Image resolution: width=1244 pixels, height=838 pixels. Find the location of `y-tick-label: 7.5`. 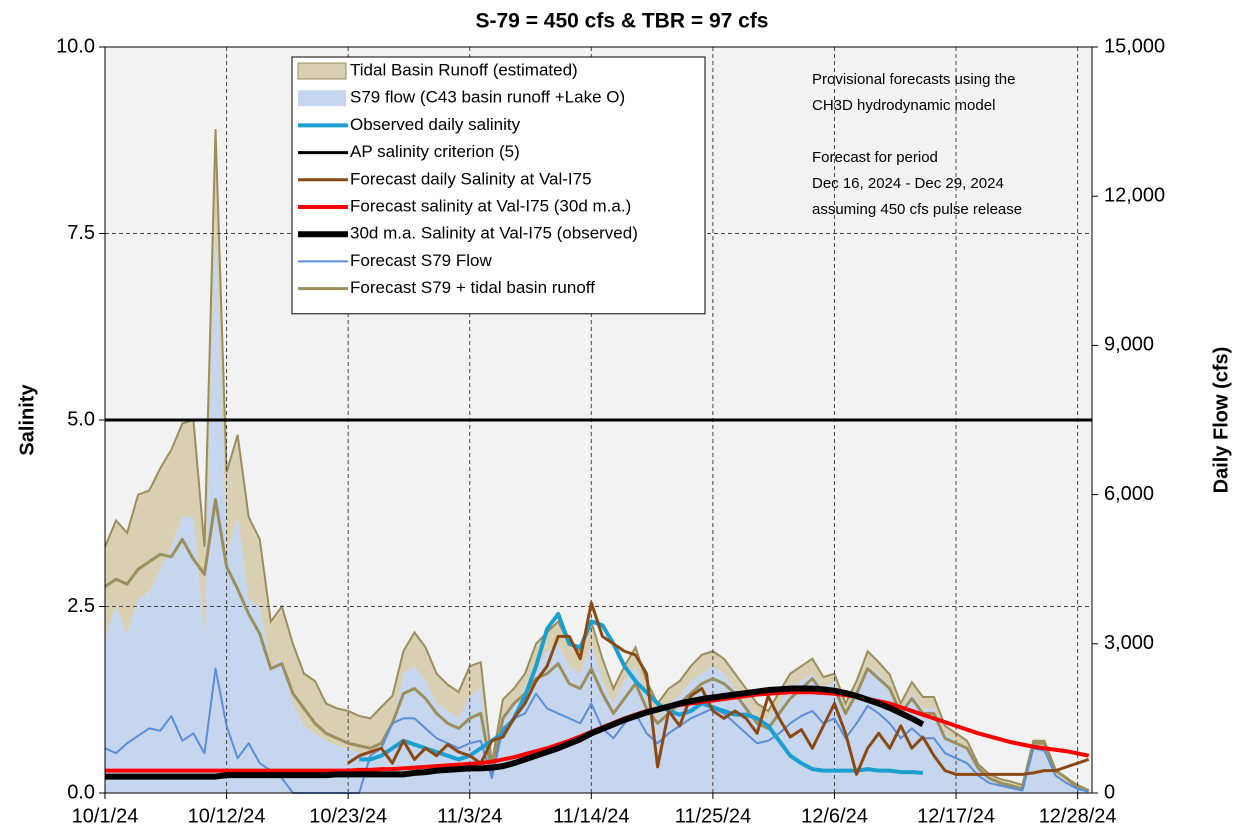

y-tick-label: 7.5 is located at coordinates (81, 233).